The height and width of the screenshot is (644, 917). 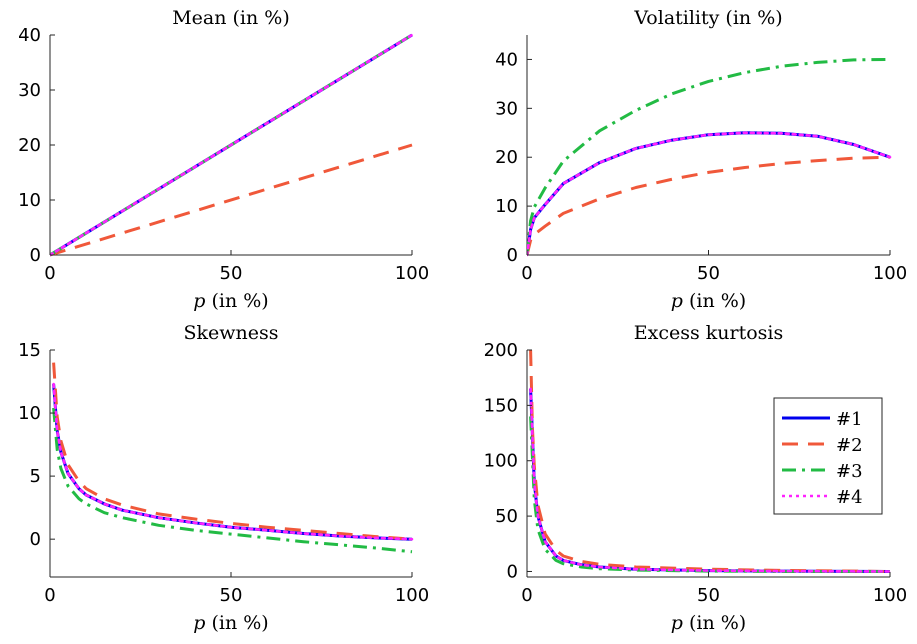 What do you see at coordinates (707, 18) in the screenshot?
I see `chart-title: Volatility (in %)` at bounding box center [707, 18].